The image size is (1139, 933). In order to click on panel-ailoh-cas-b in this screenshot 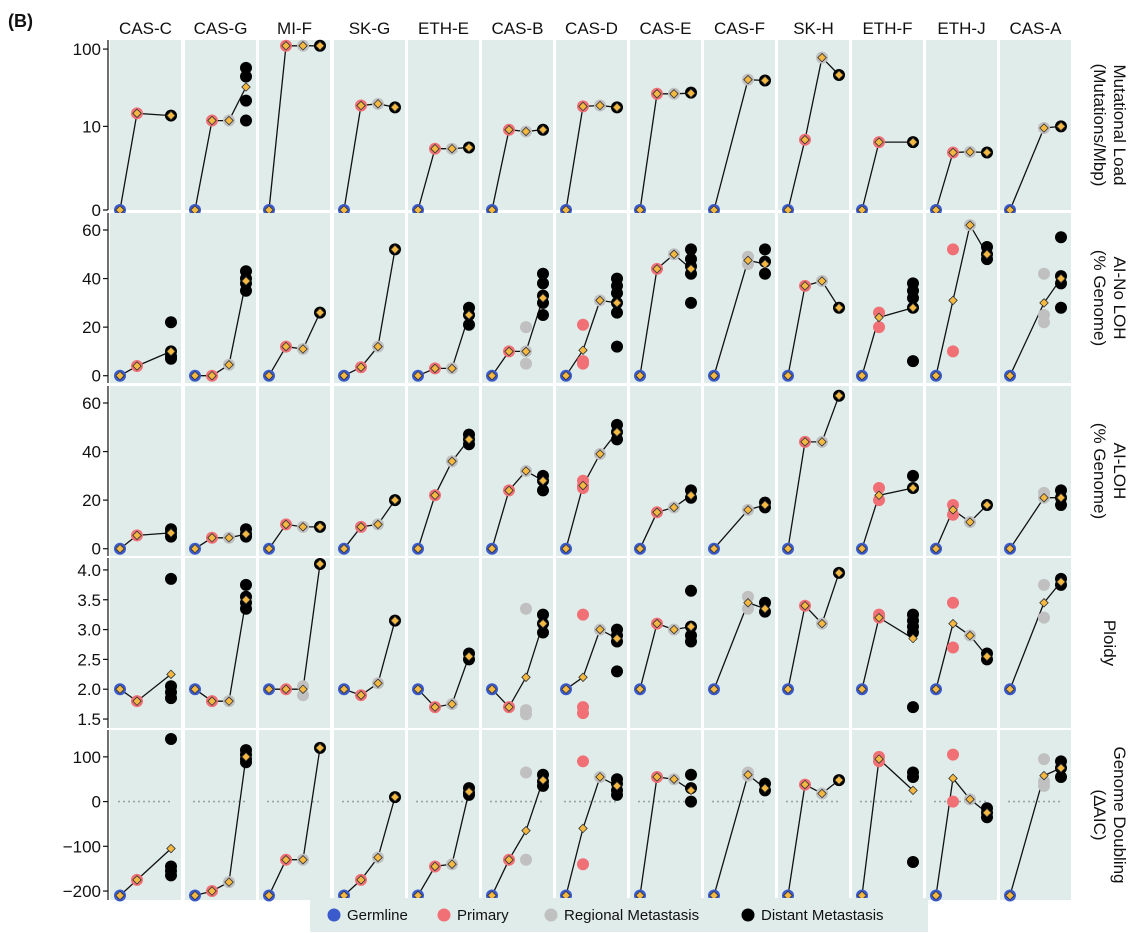, I will do `click(517, 471)`.